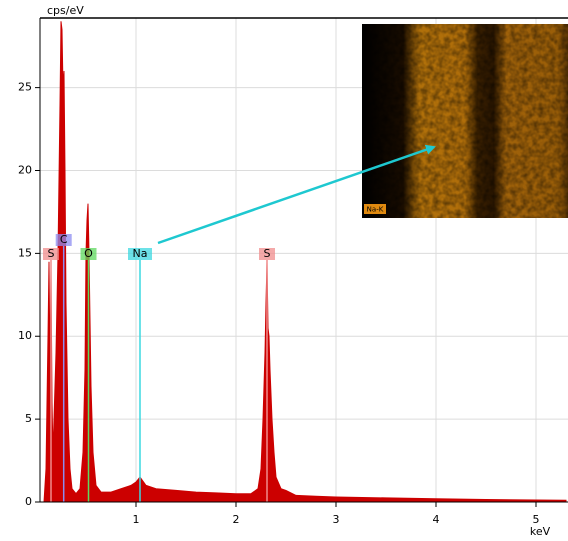 Image resolution: width=568 pixels, height=541 pixels. Describe the element at coordinates (28, 501) in the screenshot. I see `y-tick-label: 0` at that location.